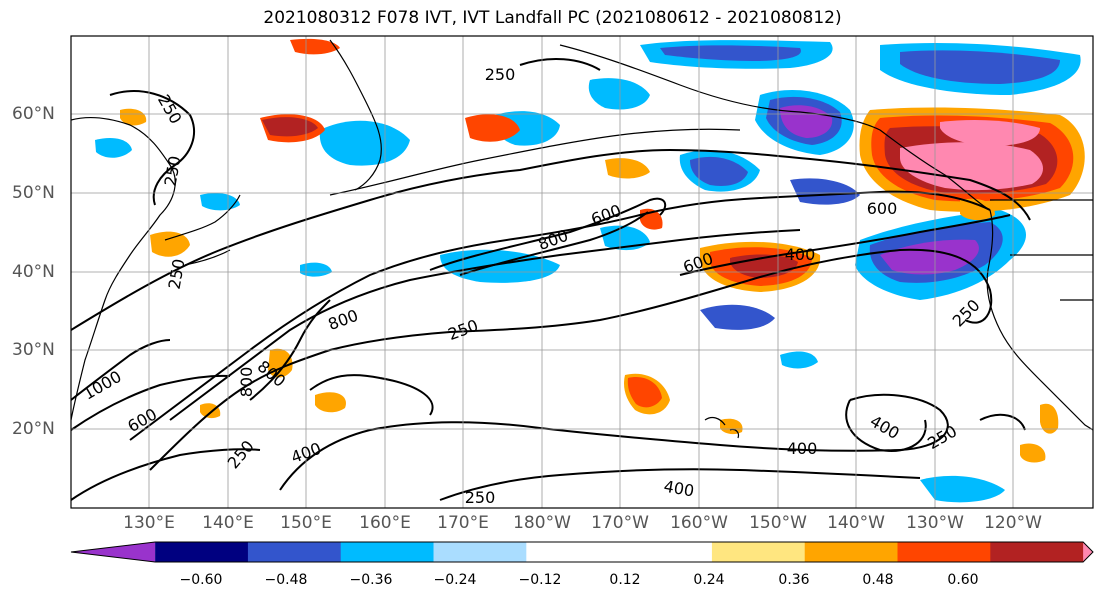  Describe the element at coordinates (778, 523) in the screenshot. I see `lon-label: 150°W` at that location.